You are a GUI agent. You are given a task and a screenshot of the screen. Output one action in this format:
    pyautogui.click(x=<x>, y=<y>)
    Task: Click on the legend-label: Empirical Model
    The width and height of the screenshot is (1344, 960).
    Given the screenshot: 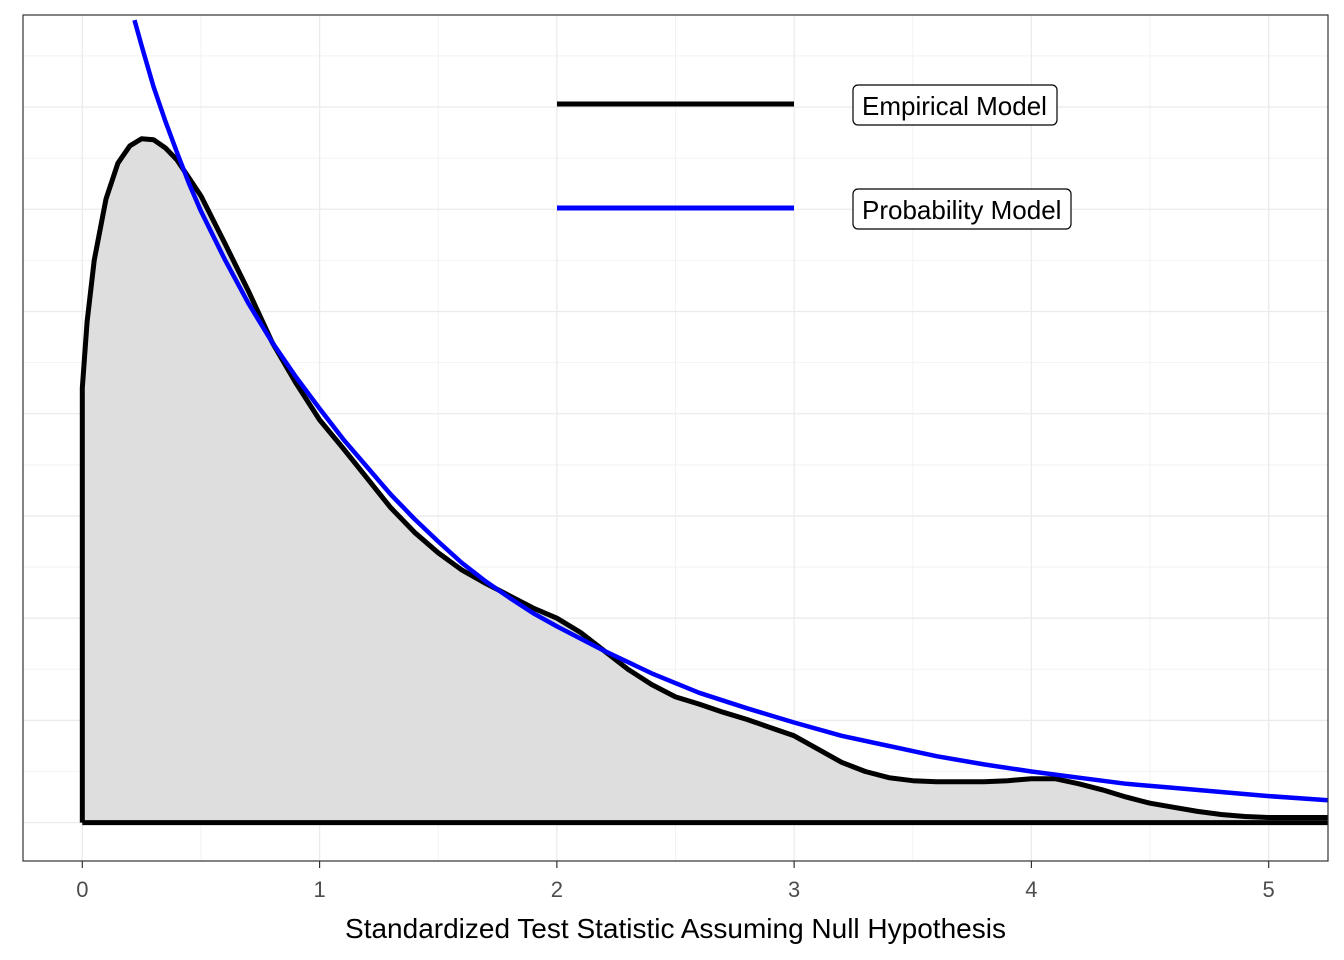 What is the action you would take?
    pyautogui.click(x=954, y=106)
    